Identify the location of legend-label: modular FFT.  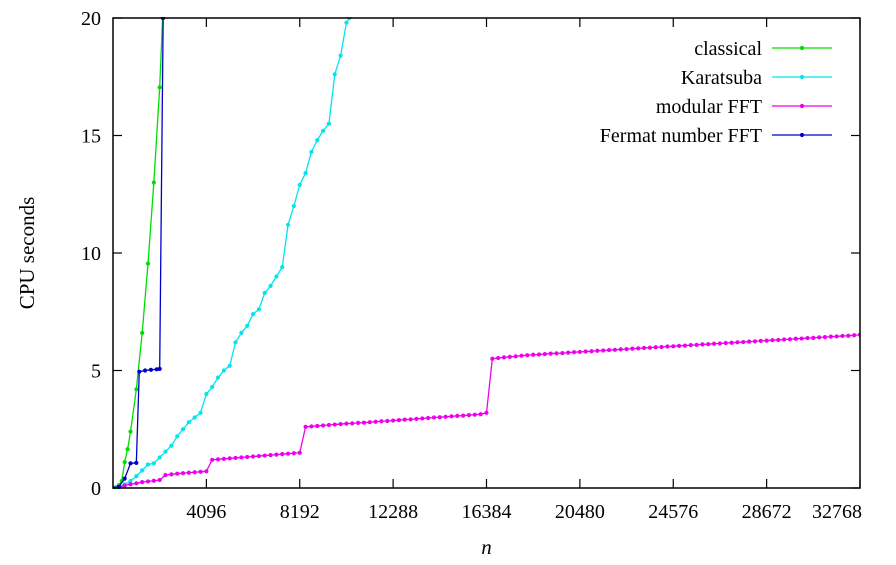
(709, 107).